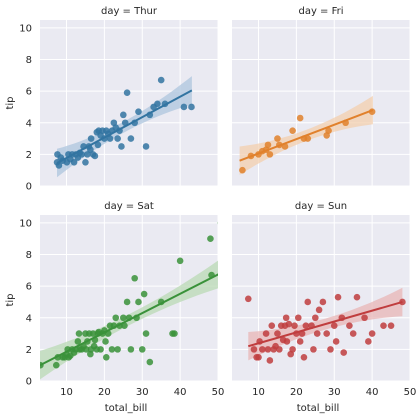  I want to click on x-axis-label-left: total_bill, so click(126, 408).